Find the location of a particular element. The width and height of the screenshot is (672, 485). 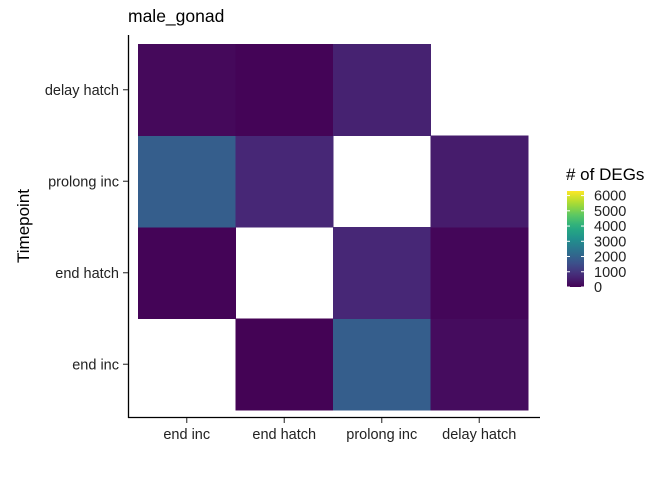

x-tick-label: end hatch is located at coordinates (284, 435).